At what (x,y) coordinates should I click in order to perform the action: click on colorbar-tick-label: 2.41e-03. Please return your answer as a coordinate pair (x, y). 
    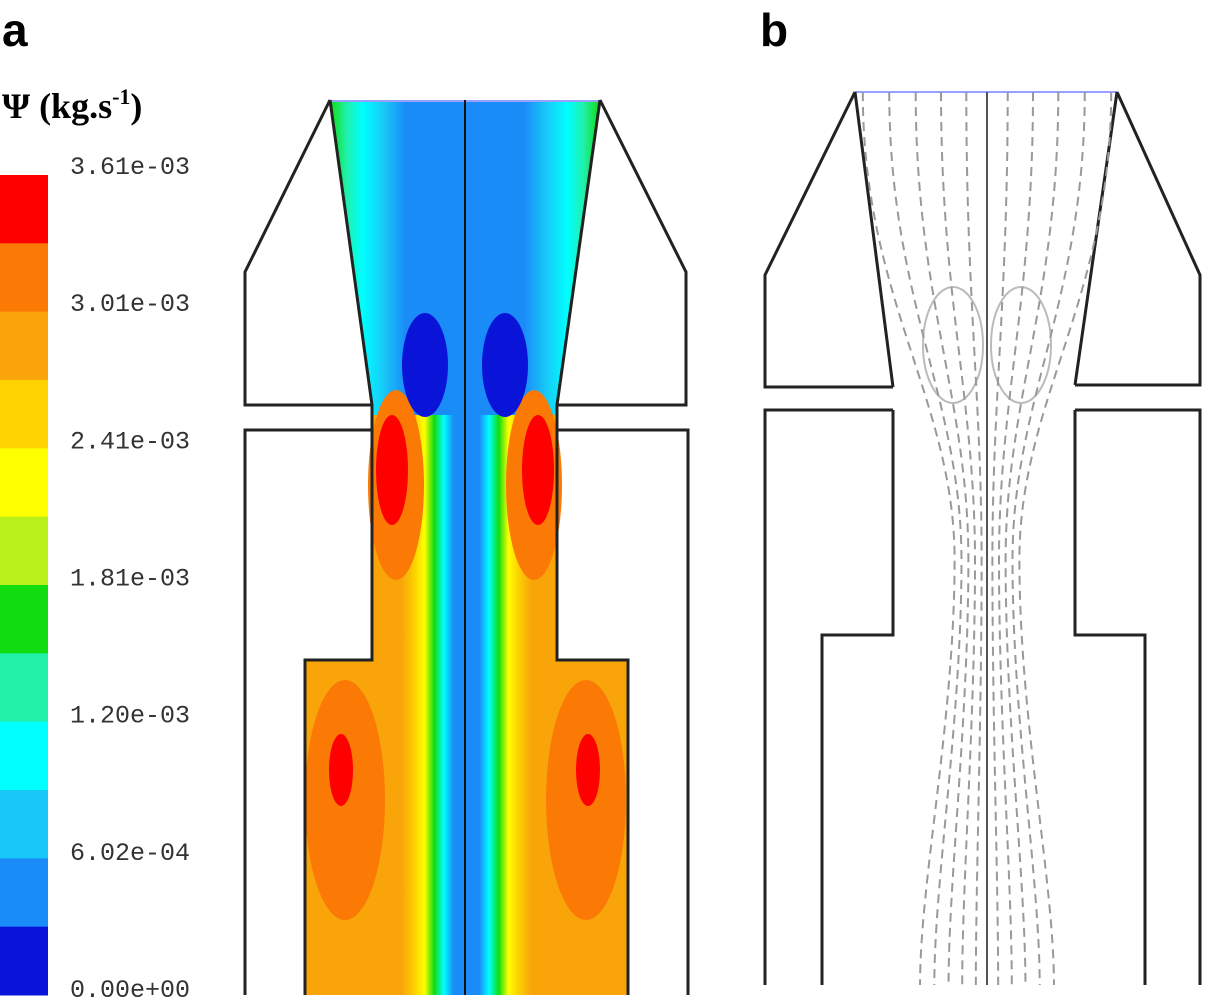
    Looking at the image, I should click on (130, 441).